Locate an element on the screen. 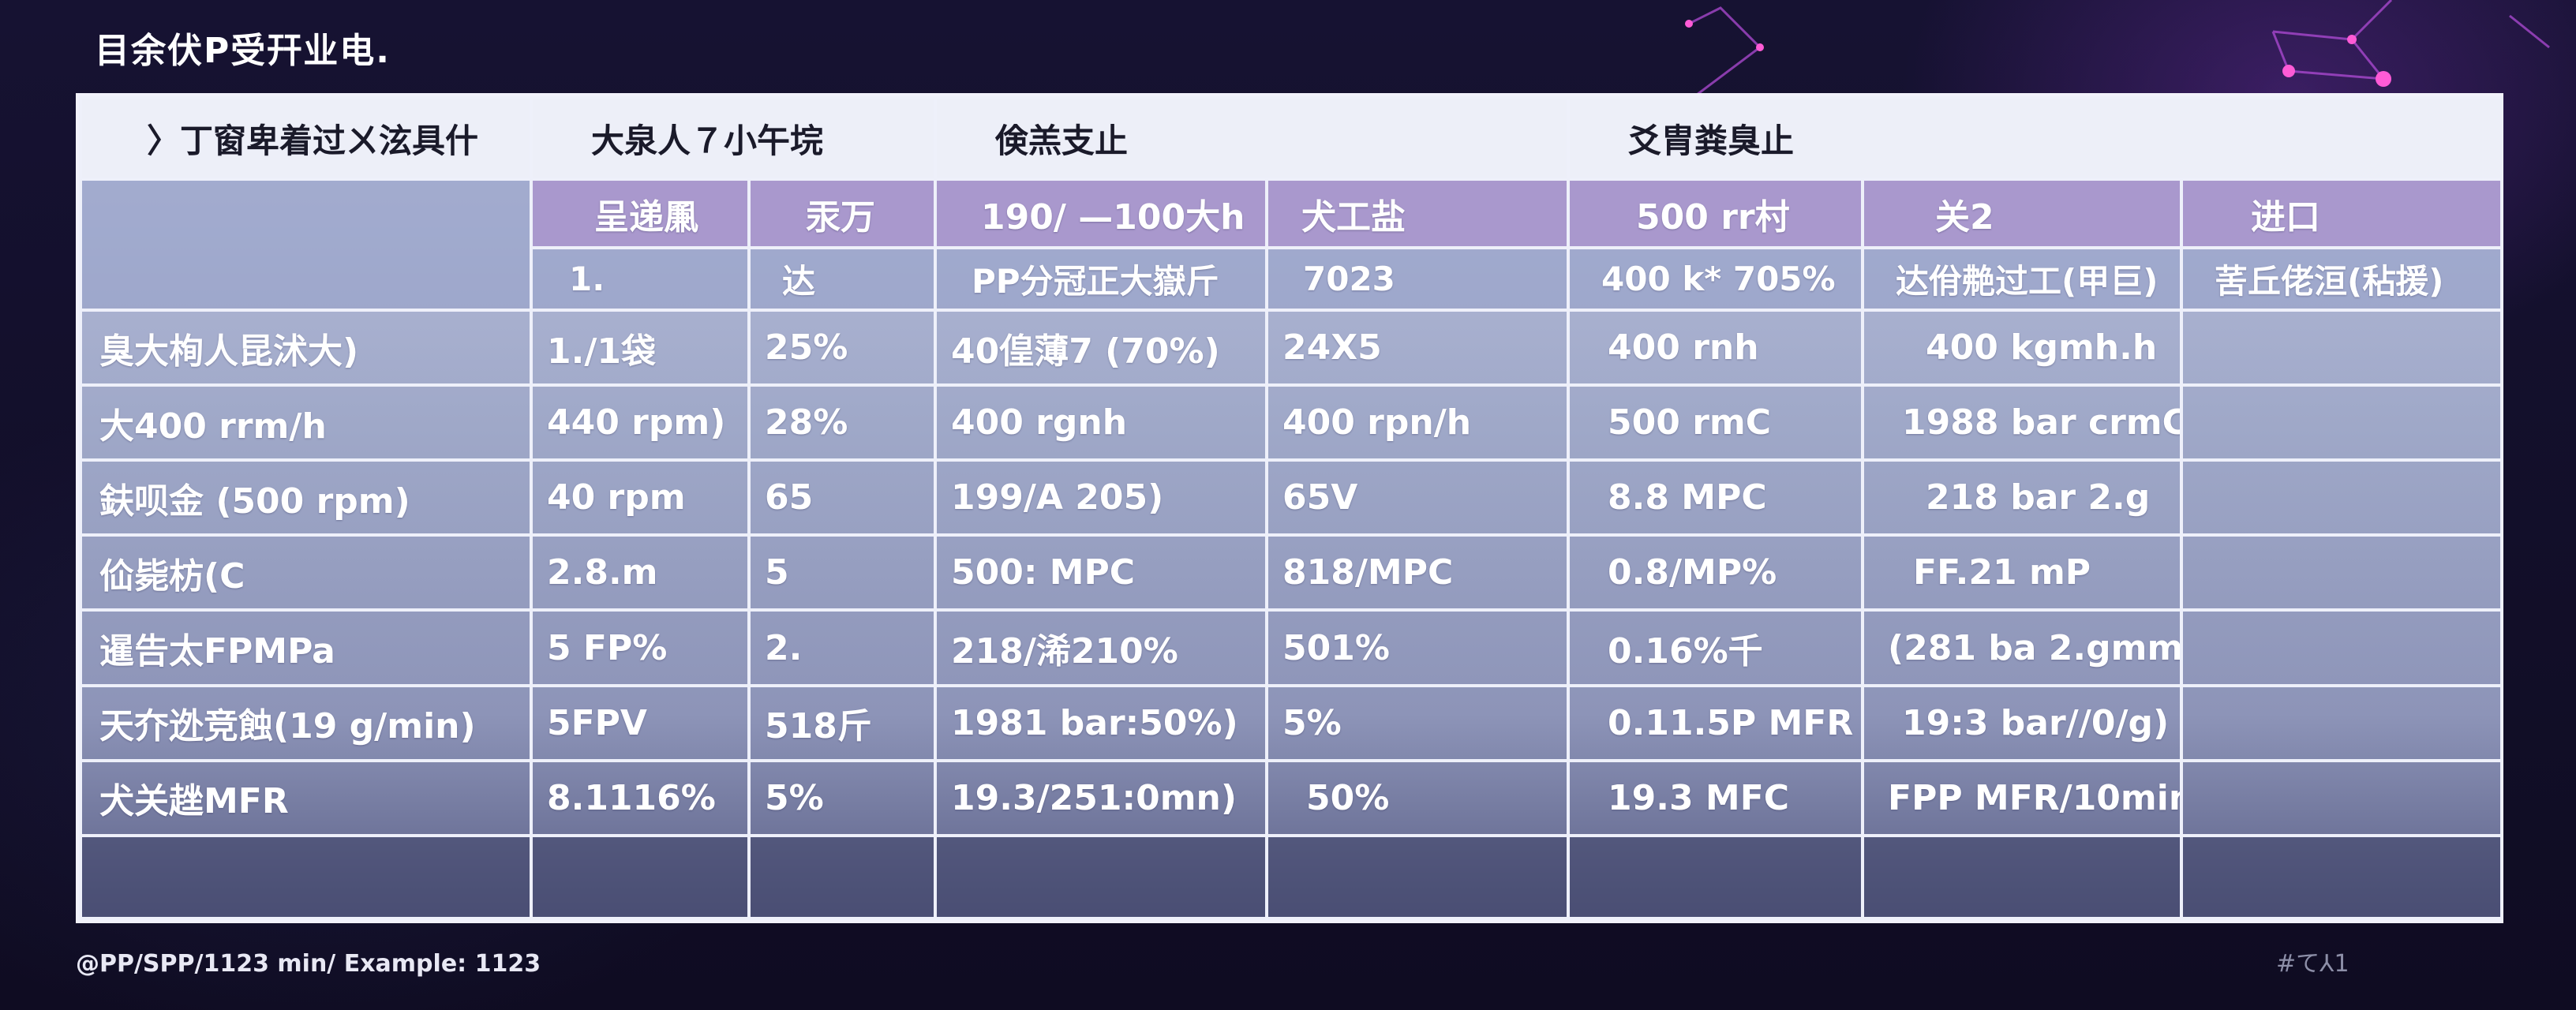 This screenshot has width=2576, height=1010. table-cell: 1988 bar crmC is located at coordinates (2022, 422).